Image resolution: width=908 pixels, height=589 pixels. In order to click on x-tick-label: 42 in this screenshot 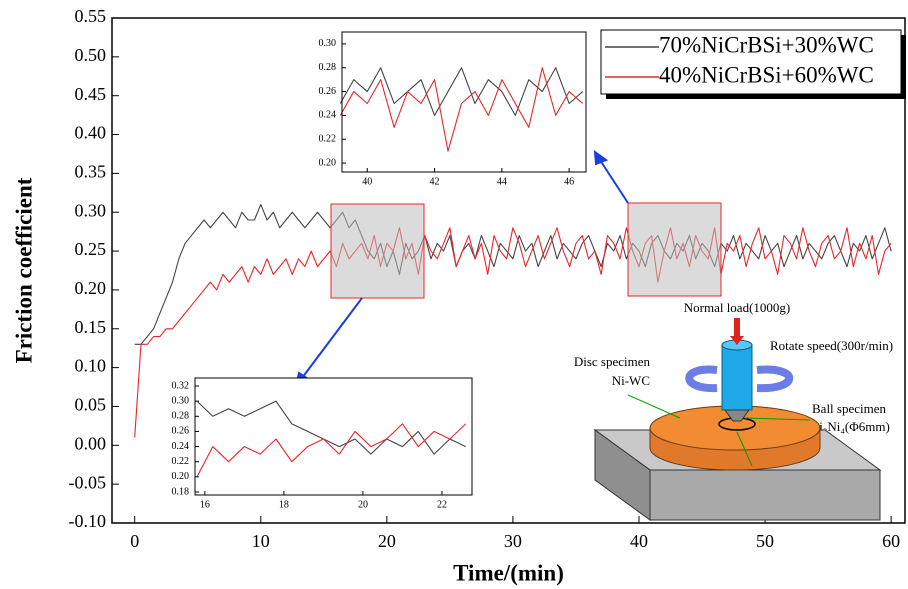, I will do `click(435, 181)`.